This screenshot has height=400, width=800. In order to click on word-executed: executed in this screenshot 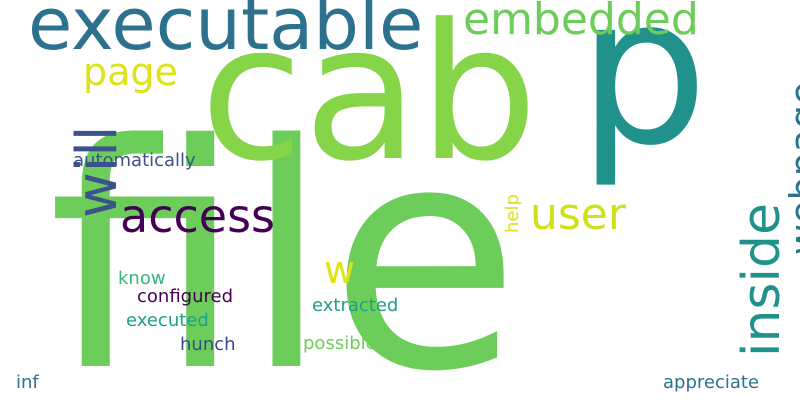, I will do `click(167, 320)`.